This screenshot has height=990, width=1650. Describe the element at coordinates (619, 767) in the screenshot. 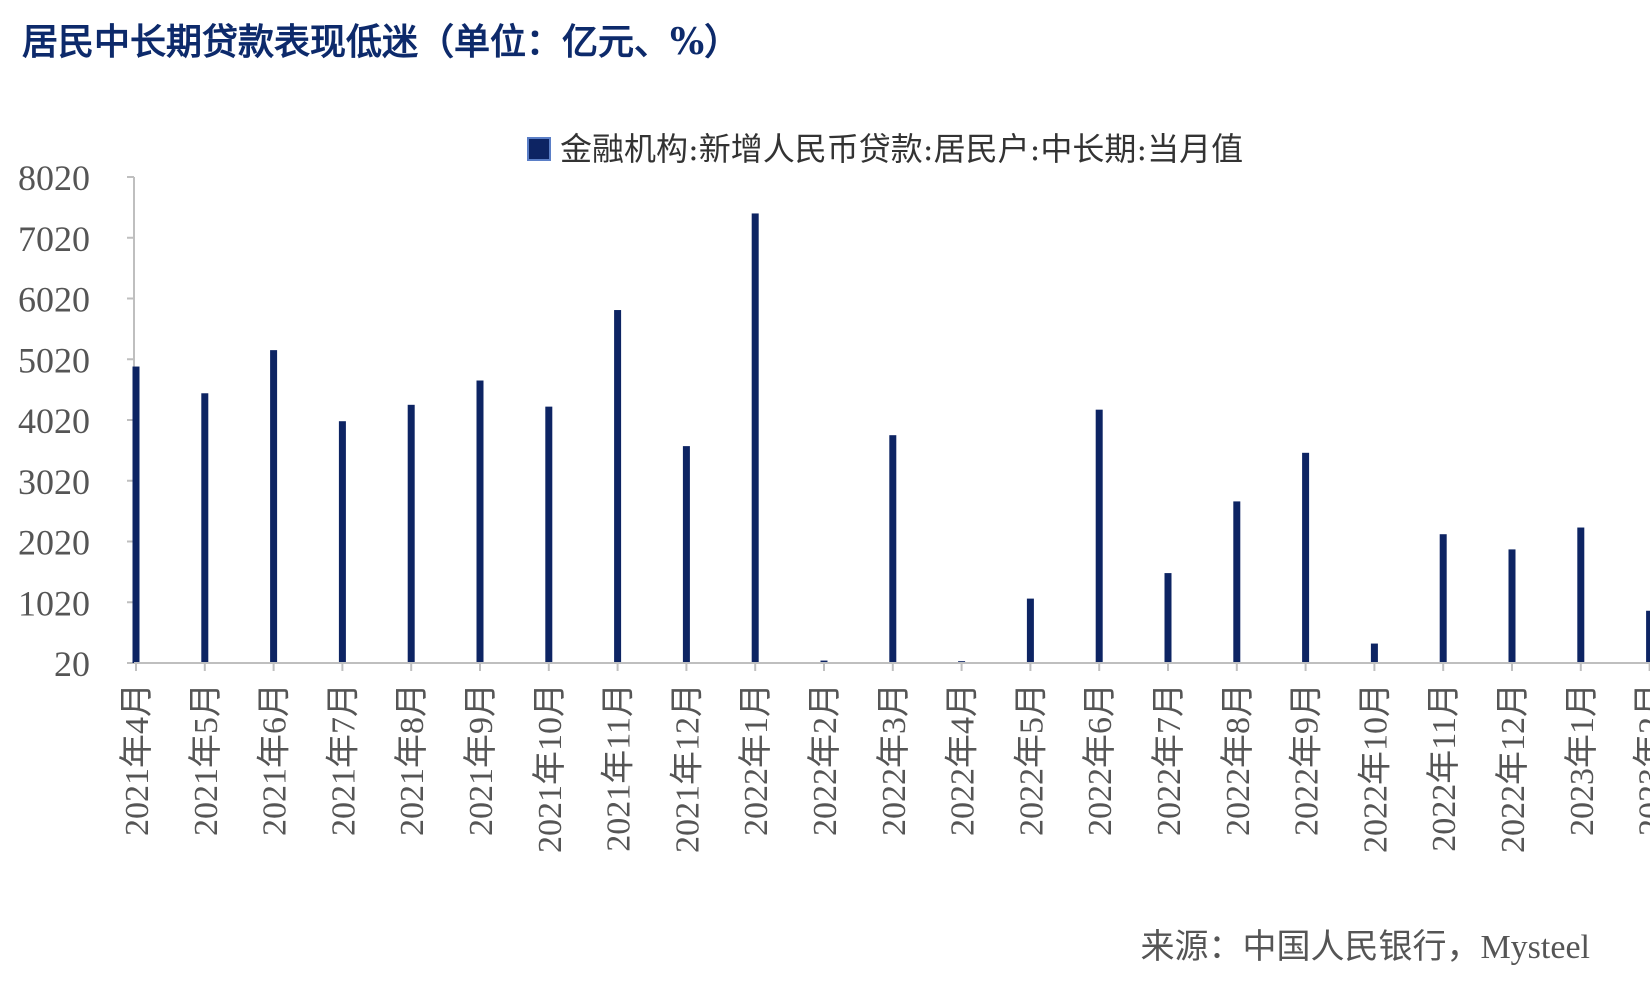

I see `x-tick-label: 2021年11月` at that location.